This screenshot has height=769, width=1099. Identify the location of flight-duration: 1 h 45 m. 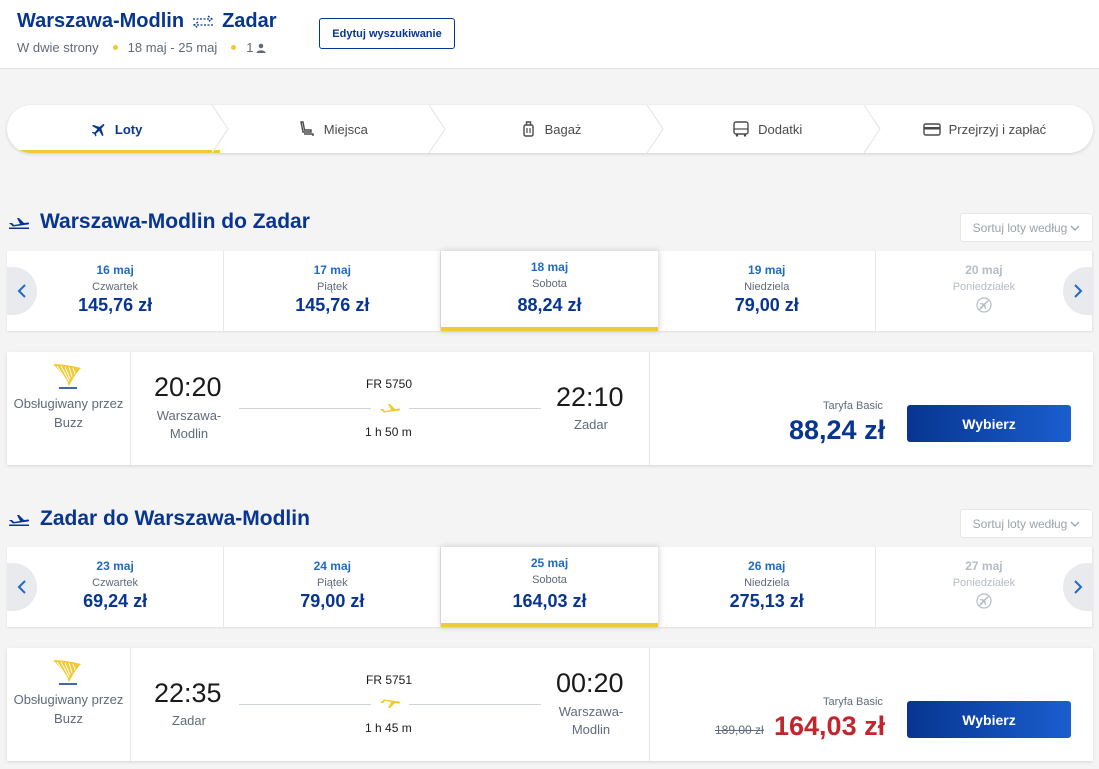
(388, 728).